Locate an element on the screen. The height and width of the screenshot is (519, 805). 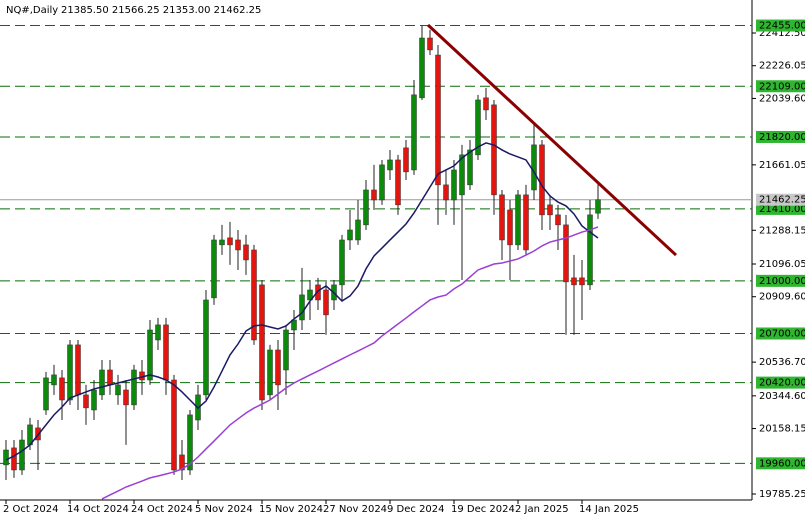
level-label: 21410.00 is located at coordinates (782, 209).